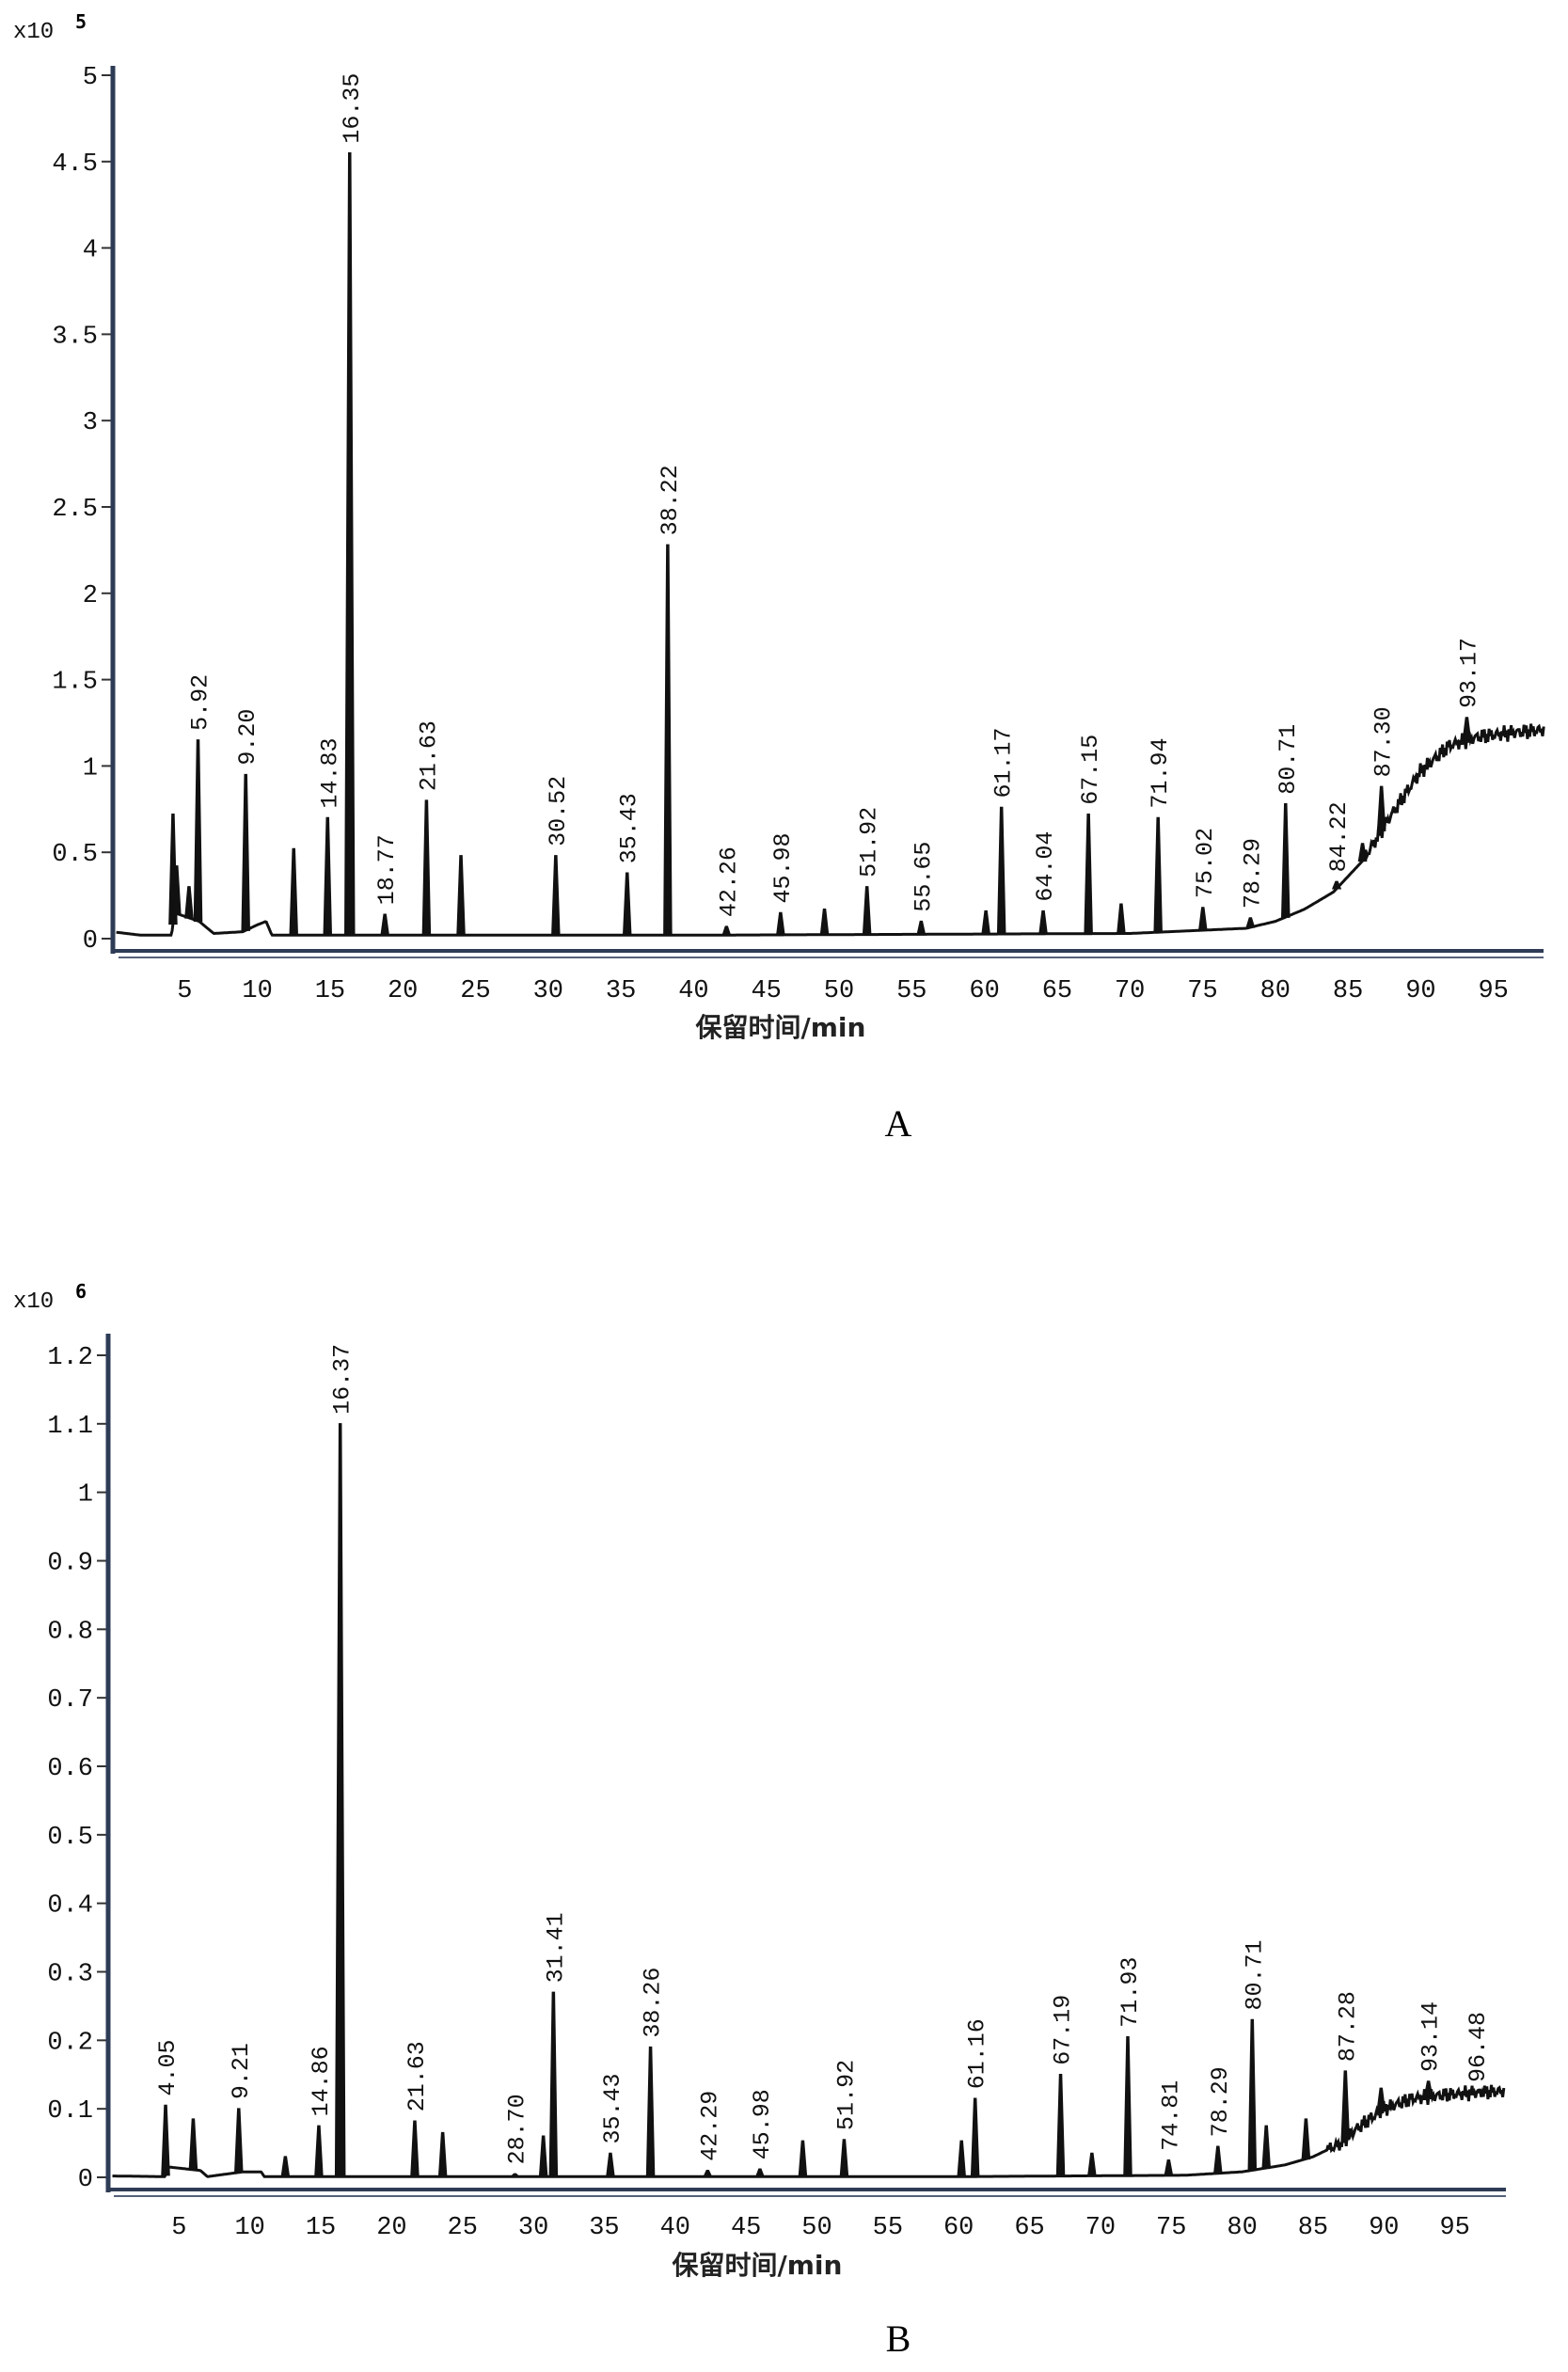 The width and height of the screenshot is (1568, 2372). I want to click on peak-label: 18.77, so click(387, 869).